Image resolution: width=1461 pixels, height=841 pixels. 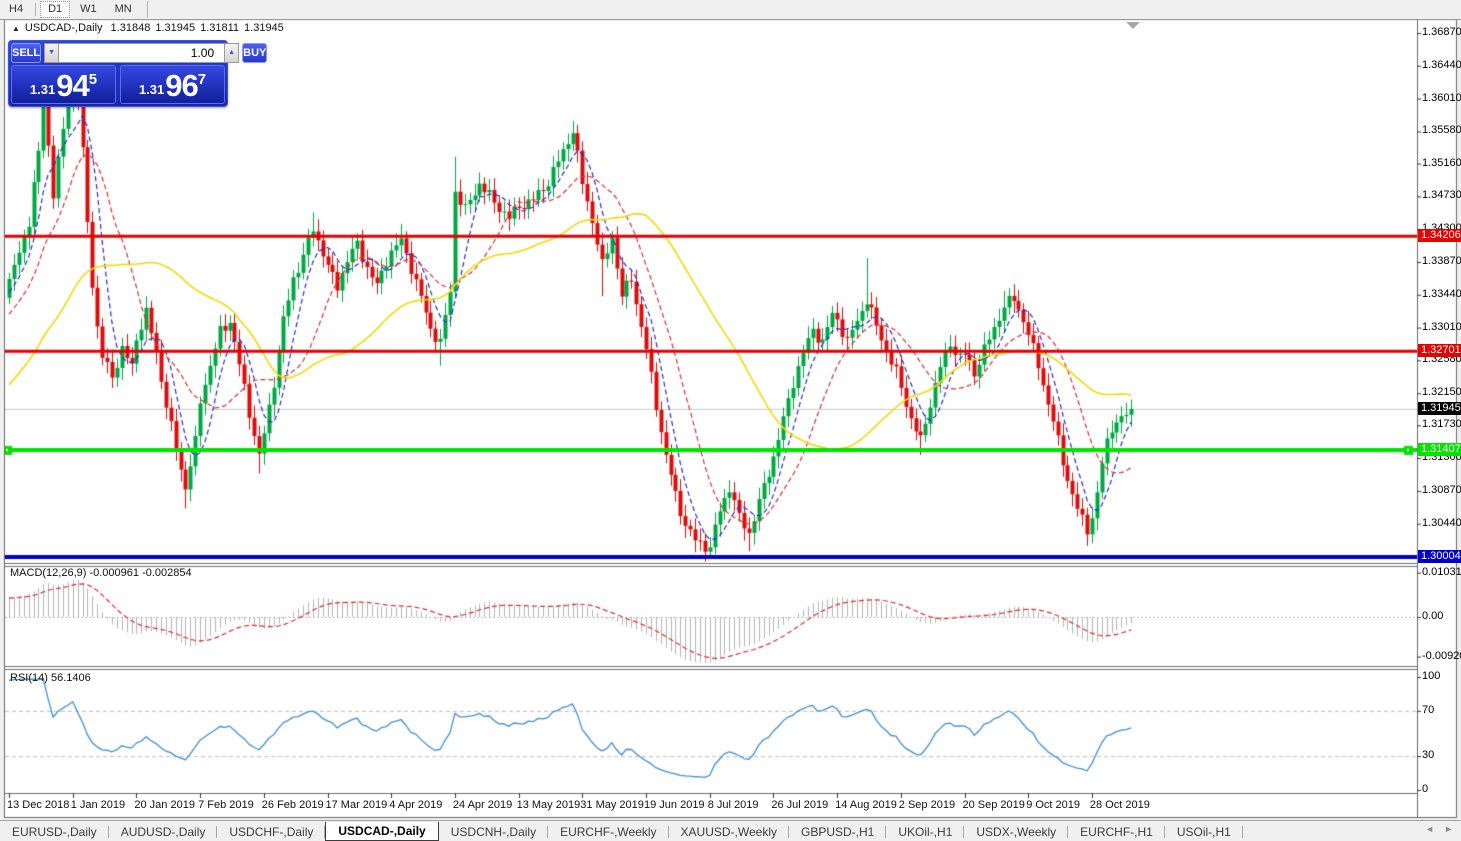 What do you see at coordinates (674, 805) in the screenshot?
I see `date-tick-label: 19 Jun 2019` at bounding box center [674, 805].